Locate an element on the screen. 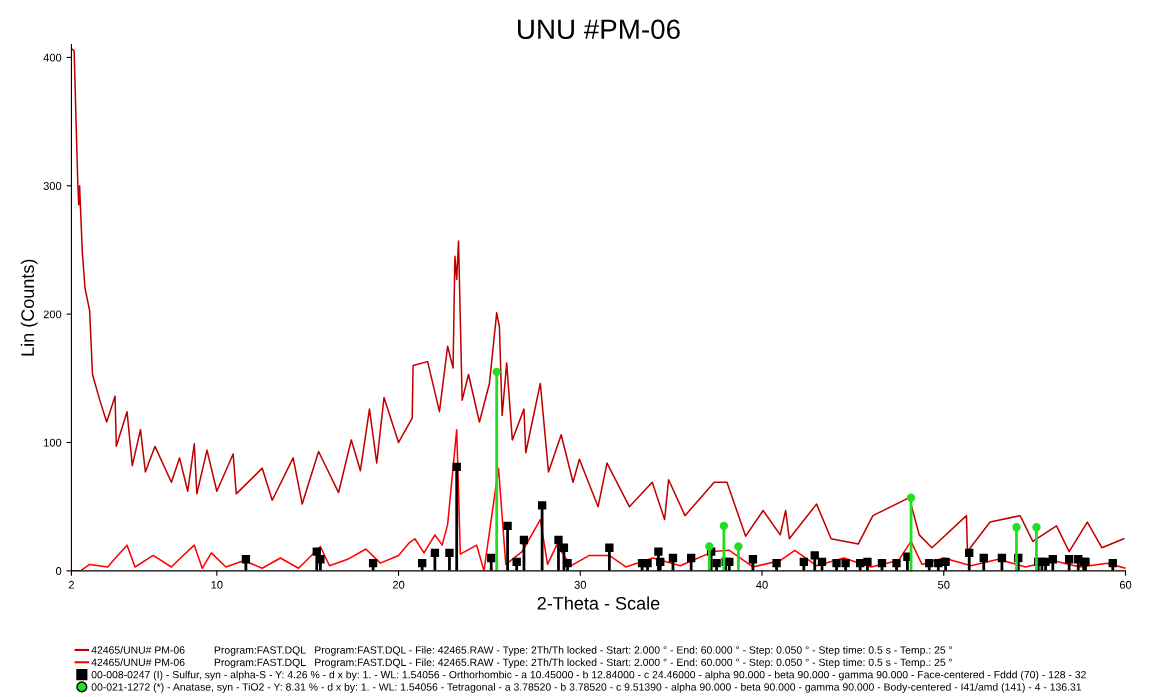 This screenshot has width=1152, height=697. x-tick-label: 2 is located at coordinates (71, 584).